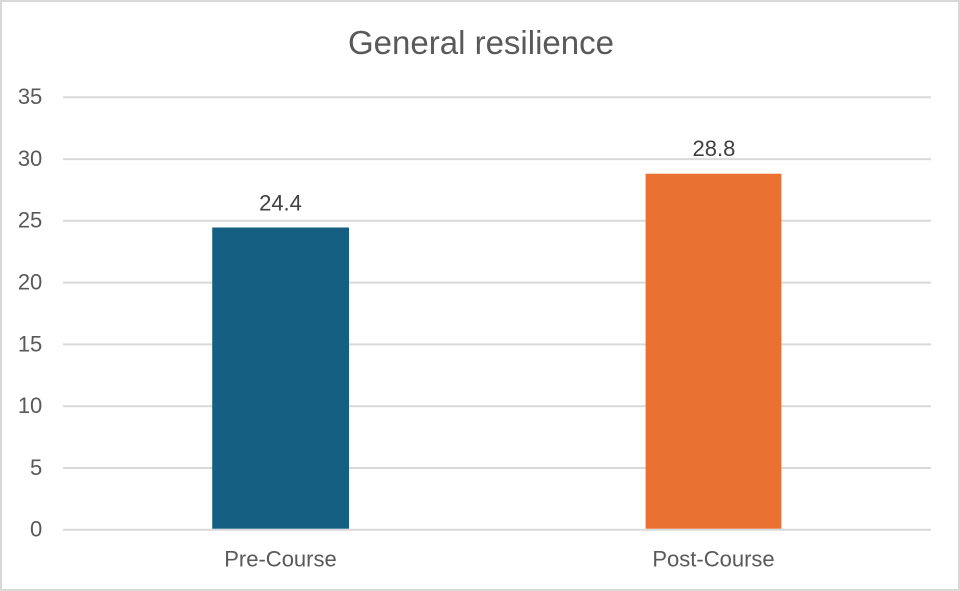 This screenshot has width=960, height=591. Describe the element at coordinates (713, 559) in the screenshot. I see `svg-text: Post-Course` at that location.